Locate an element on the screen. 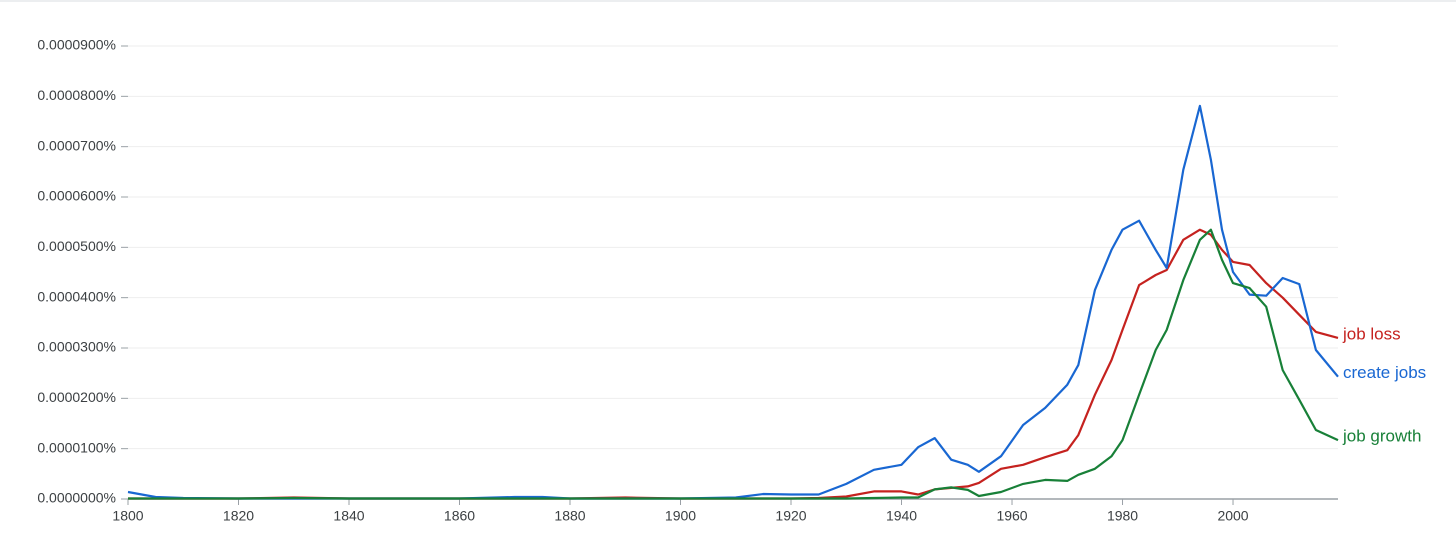  y-tick-label: 0.0000500% is located at coordinates (76, 246).